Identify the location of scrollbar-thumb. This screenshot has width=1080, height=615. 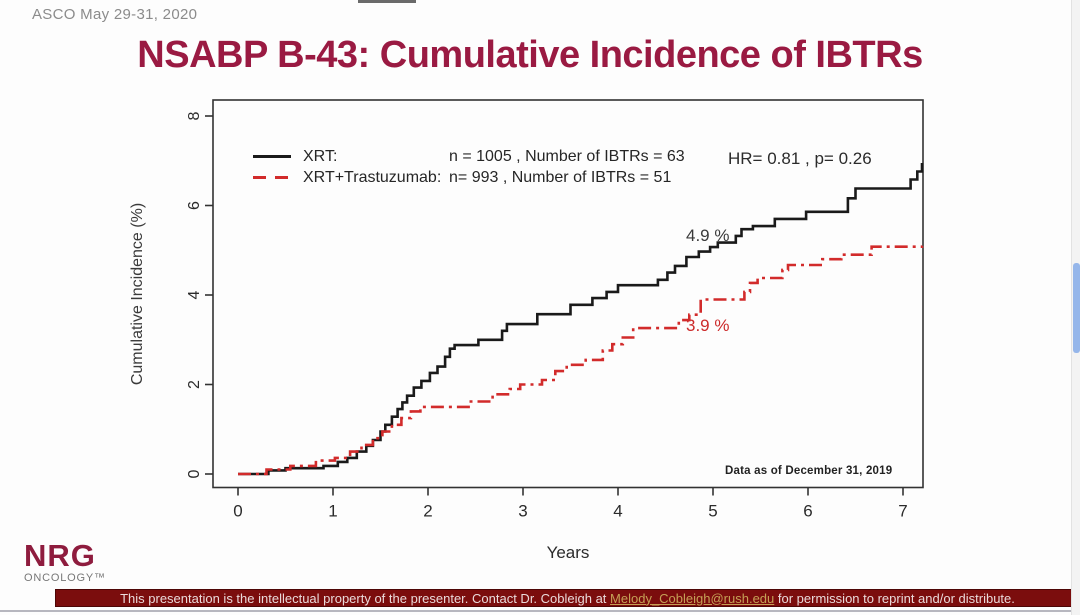
(1076, 308).